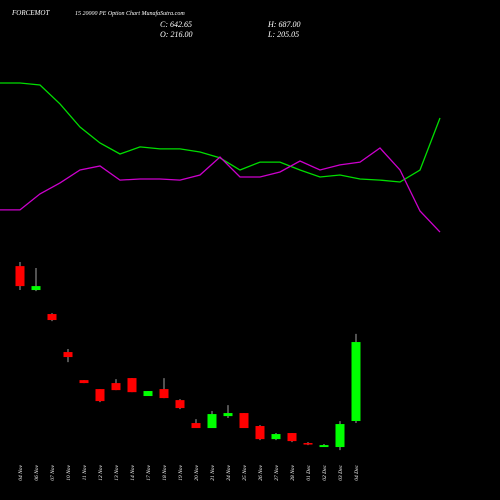 The width and height of the screenshot is (500, 500). What do you see at coordinates (261, 472) in the screenshot?
I see `x-tick-label: 26 Nov` at bounding box center [261, 472].